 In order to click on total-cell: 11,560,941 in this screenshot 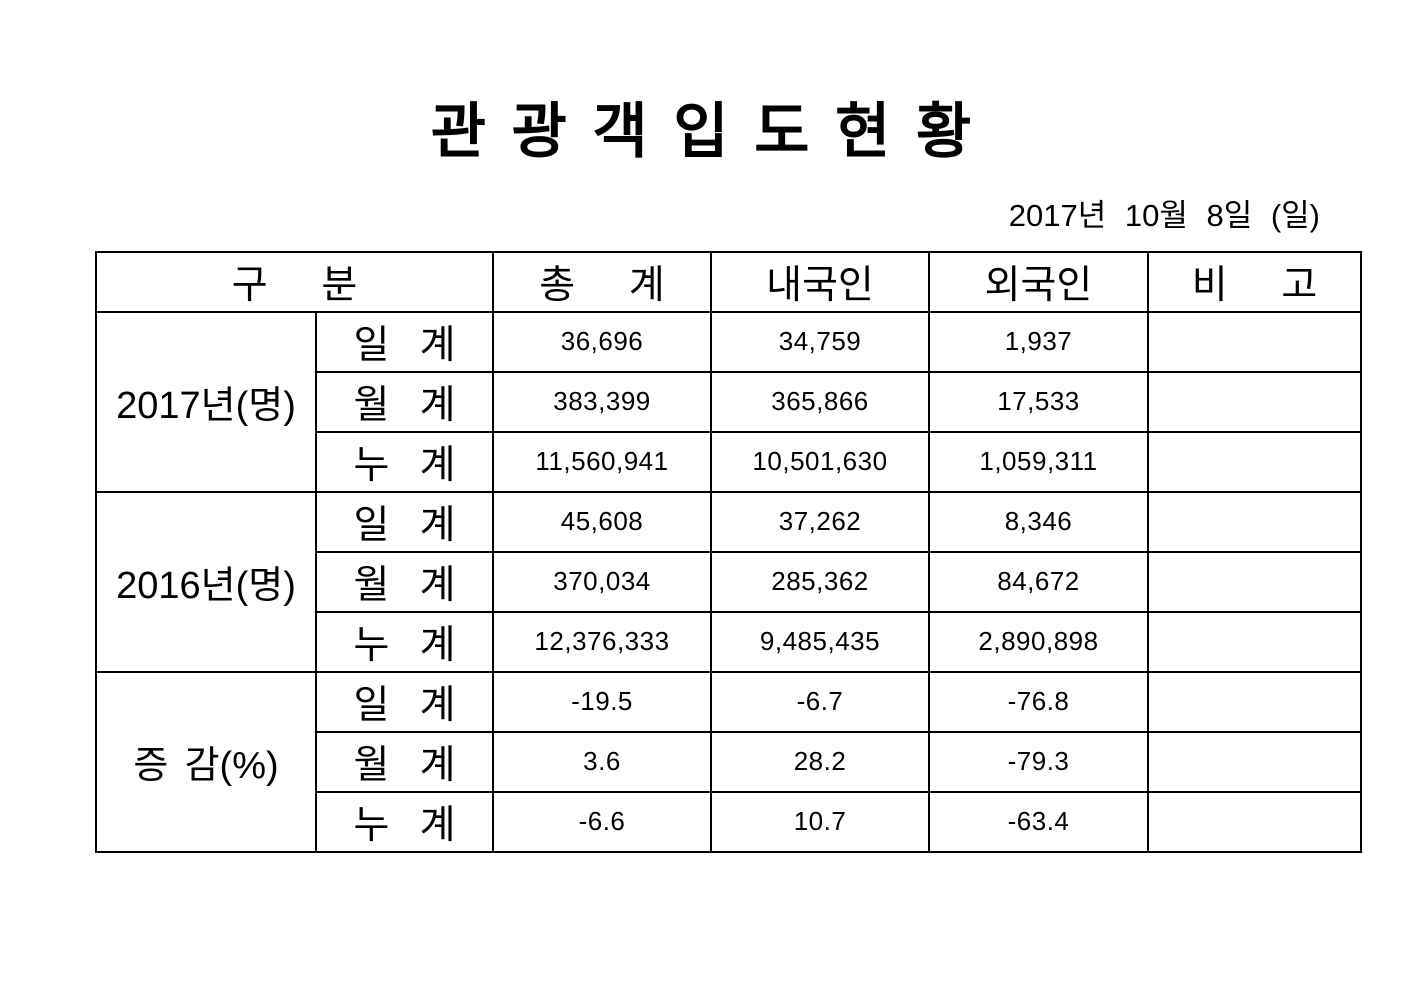, I will do `click(602, 461)`.